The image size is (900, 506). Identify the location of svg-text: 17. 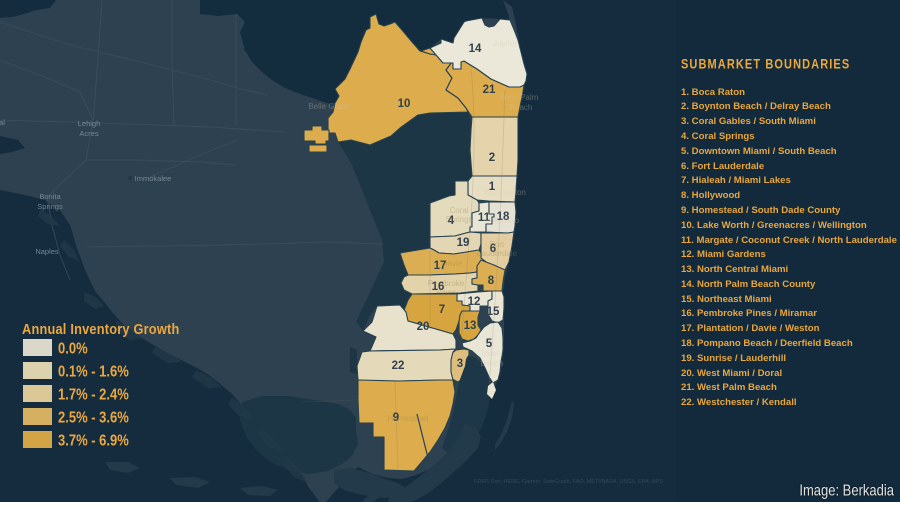
(440, 266).